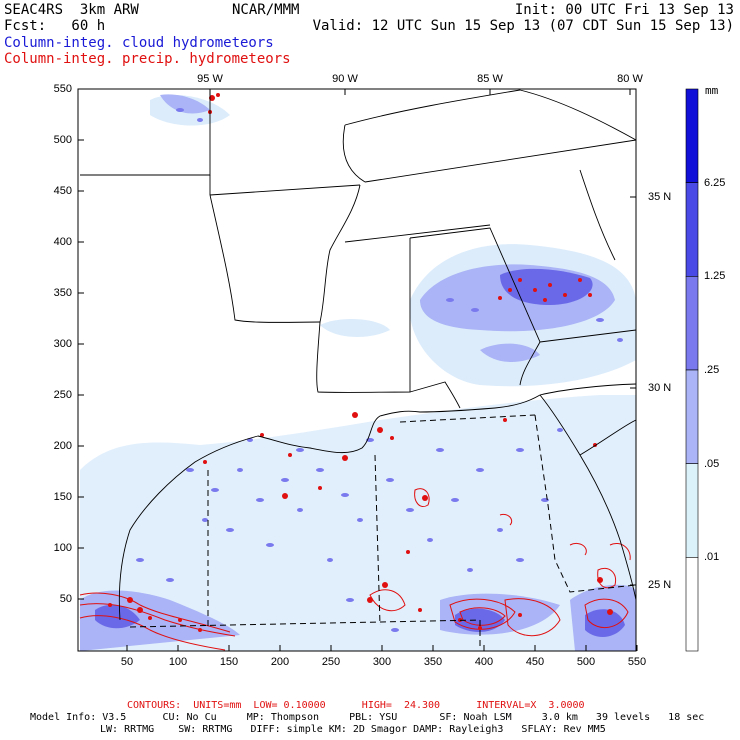 This screenshot has height=740, width=740. What do you see at coordinates (280, 662) in the screenshot?
I see `x-tick-label: 200` at bounding box center [280, 662].